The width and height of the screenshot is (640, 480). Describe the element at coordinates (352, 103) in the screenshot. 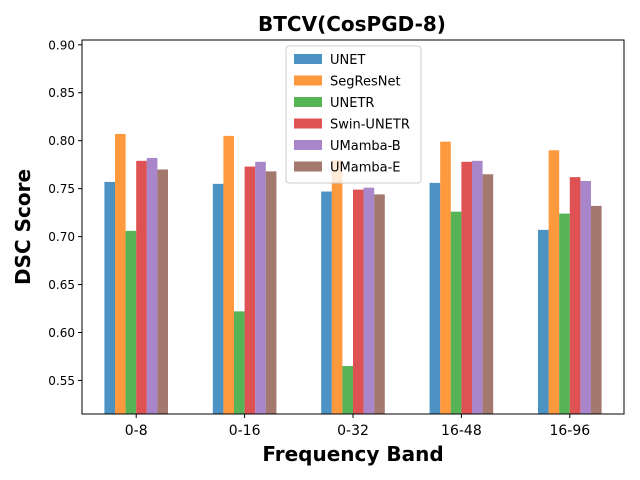

I see `legend-label-unetr: UNETR` at that location.